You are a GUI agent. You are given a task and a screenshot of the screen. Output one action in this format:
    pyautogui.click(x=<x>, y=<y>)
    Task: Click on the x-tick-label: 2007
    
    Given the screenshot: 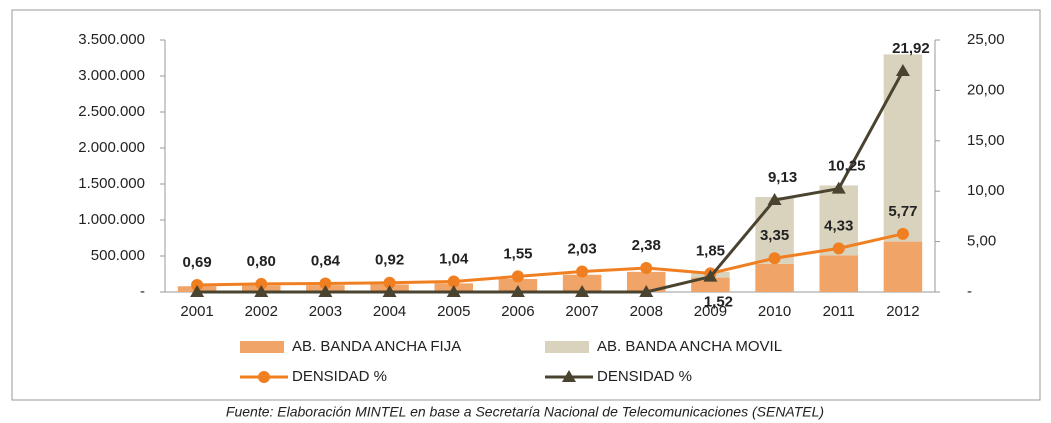 What is the action you would take?
    pyautogui.click(x=581, y=311)
    